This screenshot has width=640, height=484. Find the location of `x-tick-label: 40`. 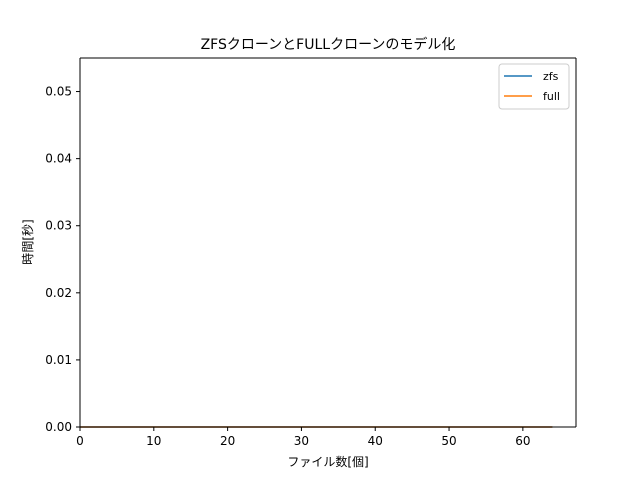

x-tick-label: 40 is located at coordinates (375, 441).